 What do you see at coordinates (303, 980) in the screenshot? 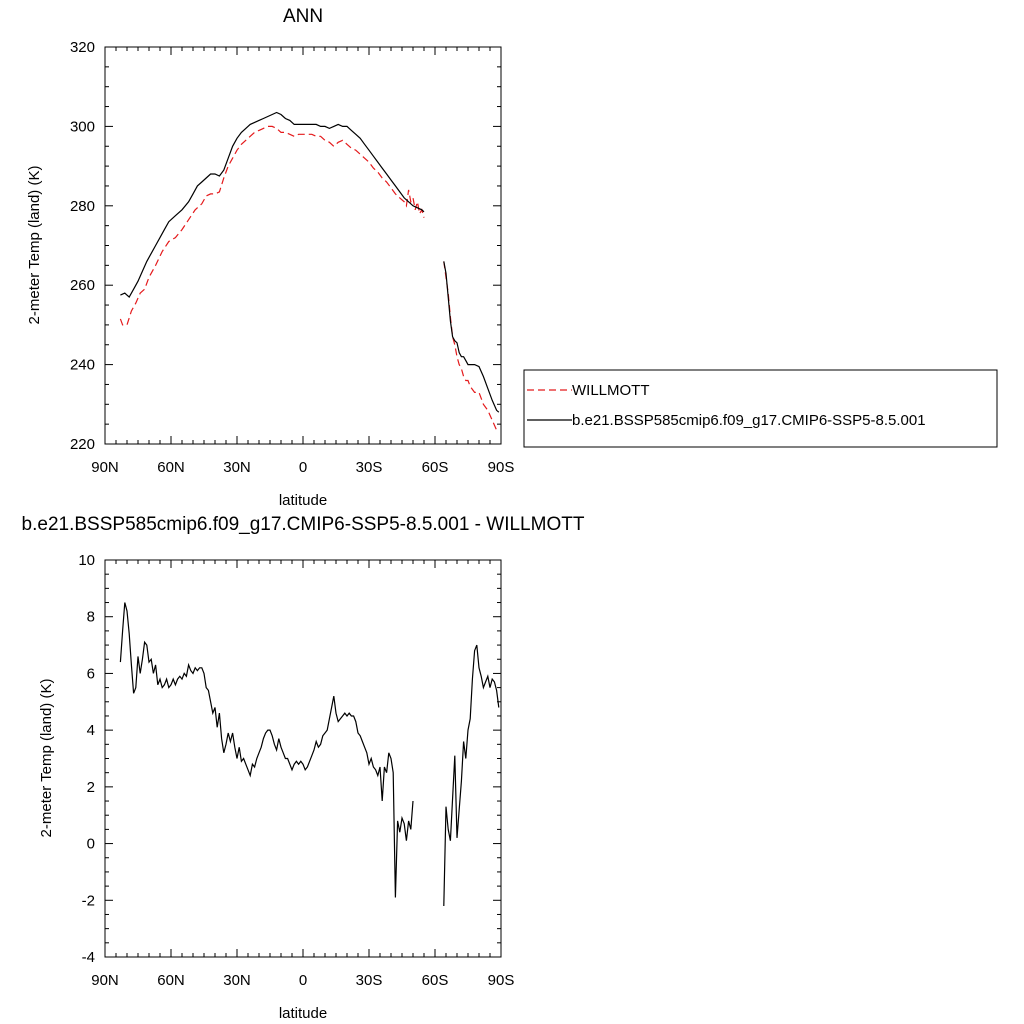
I see `bottom-x-tick-label: 0` at bounding box center [303, 980].